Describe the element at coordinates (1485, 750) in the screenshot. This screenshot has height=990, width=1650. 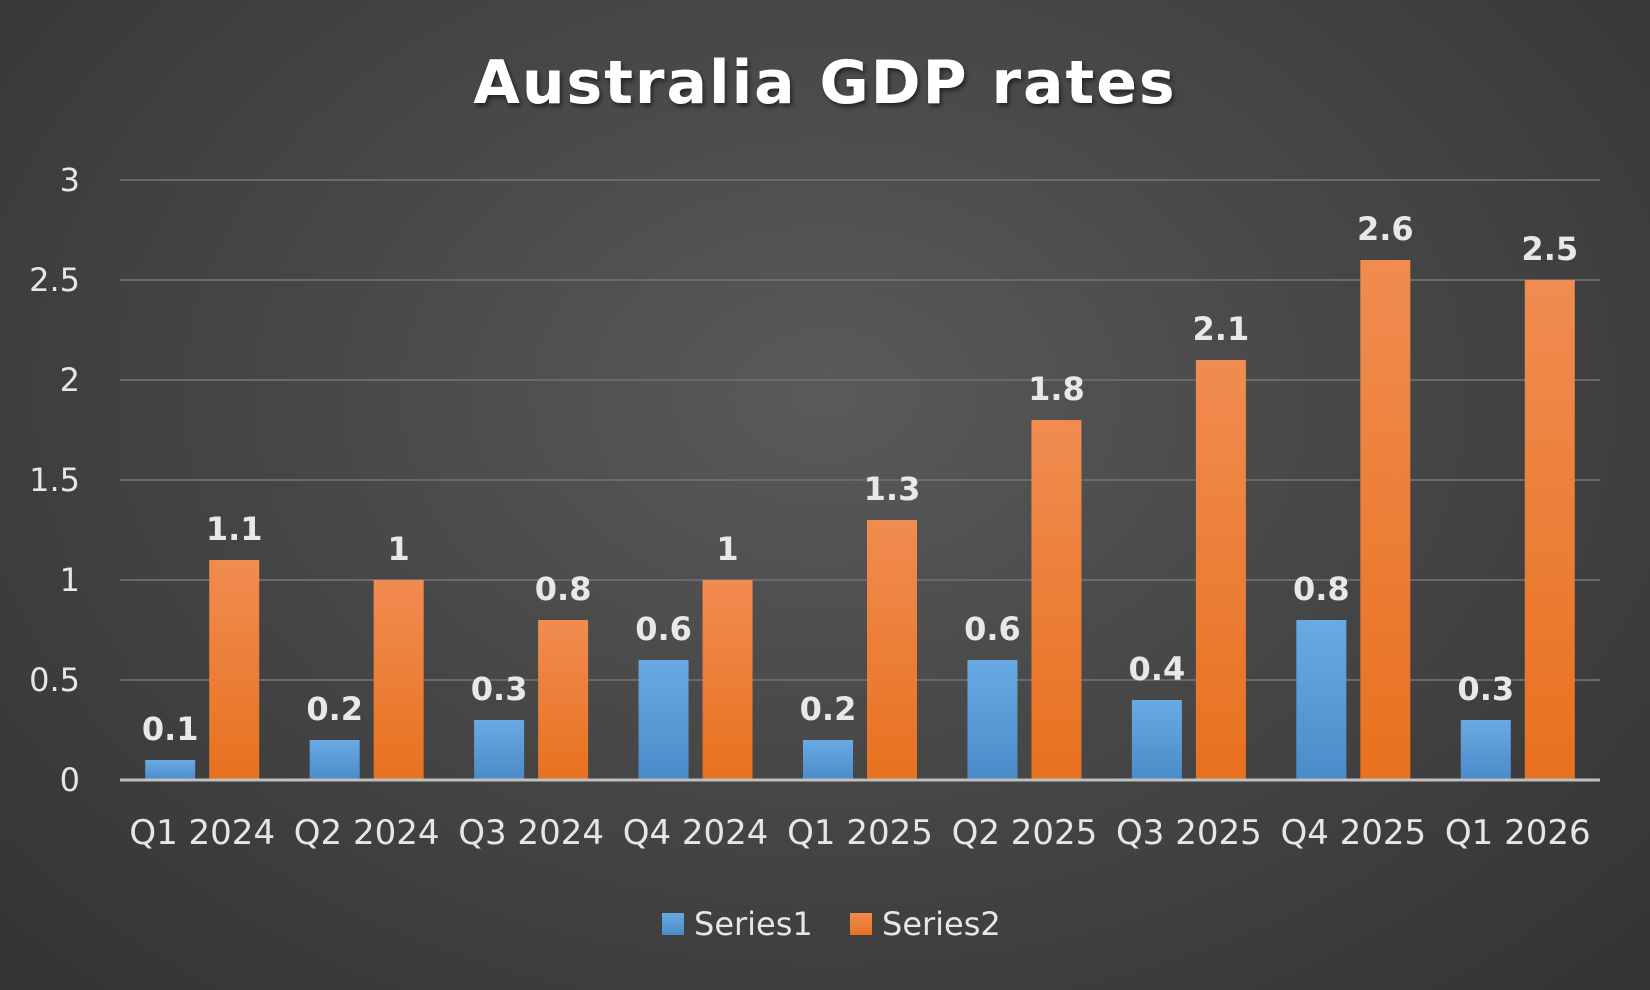
I see `bar-series1-q1-2026` at that location.